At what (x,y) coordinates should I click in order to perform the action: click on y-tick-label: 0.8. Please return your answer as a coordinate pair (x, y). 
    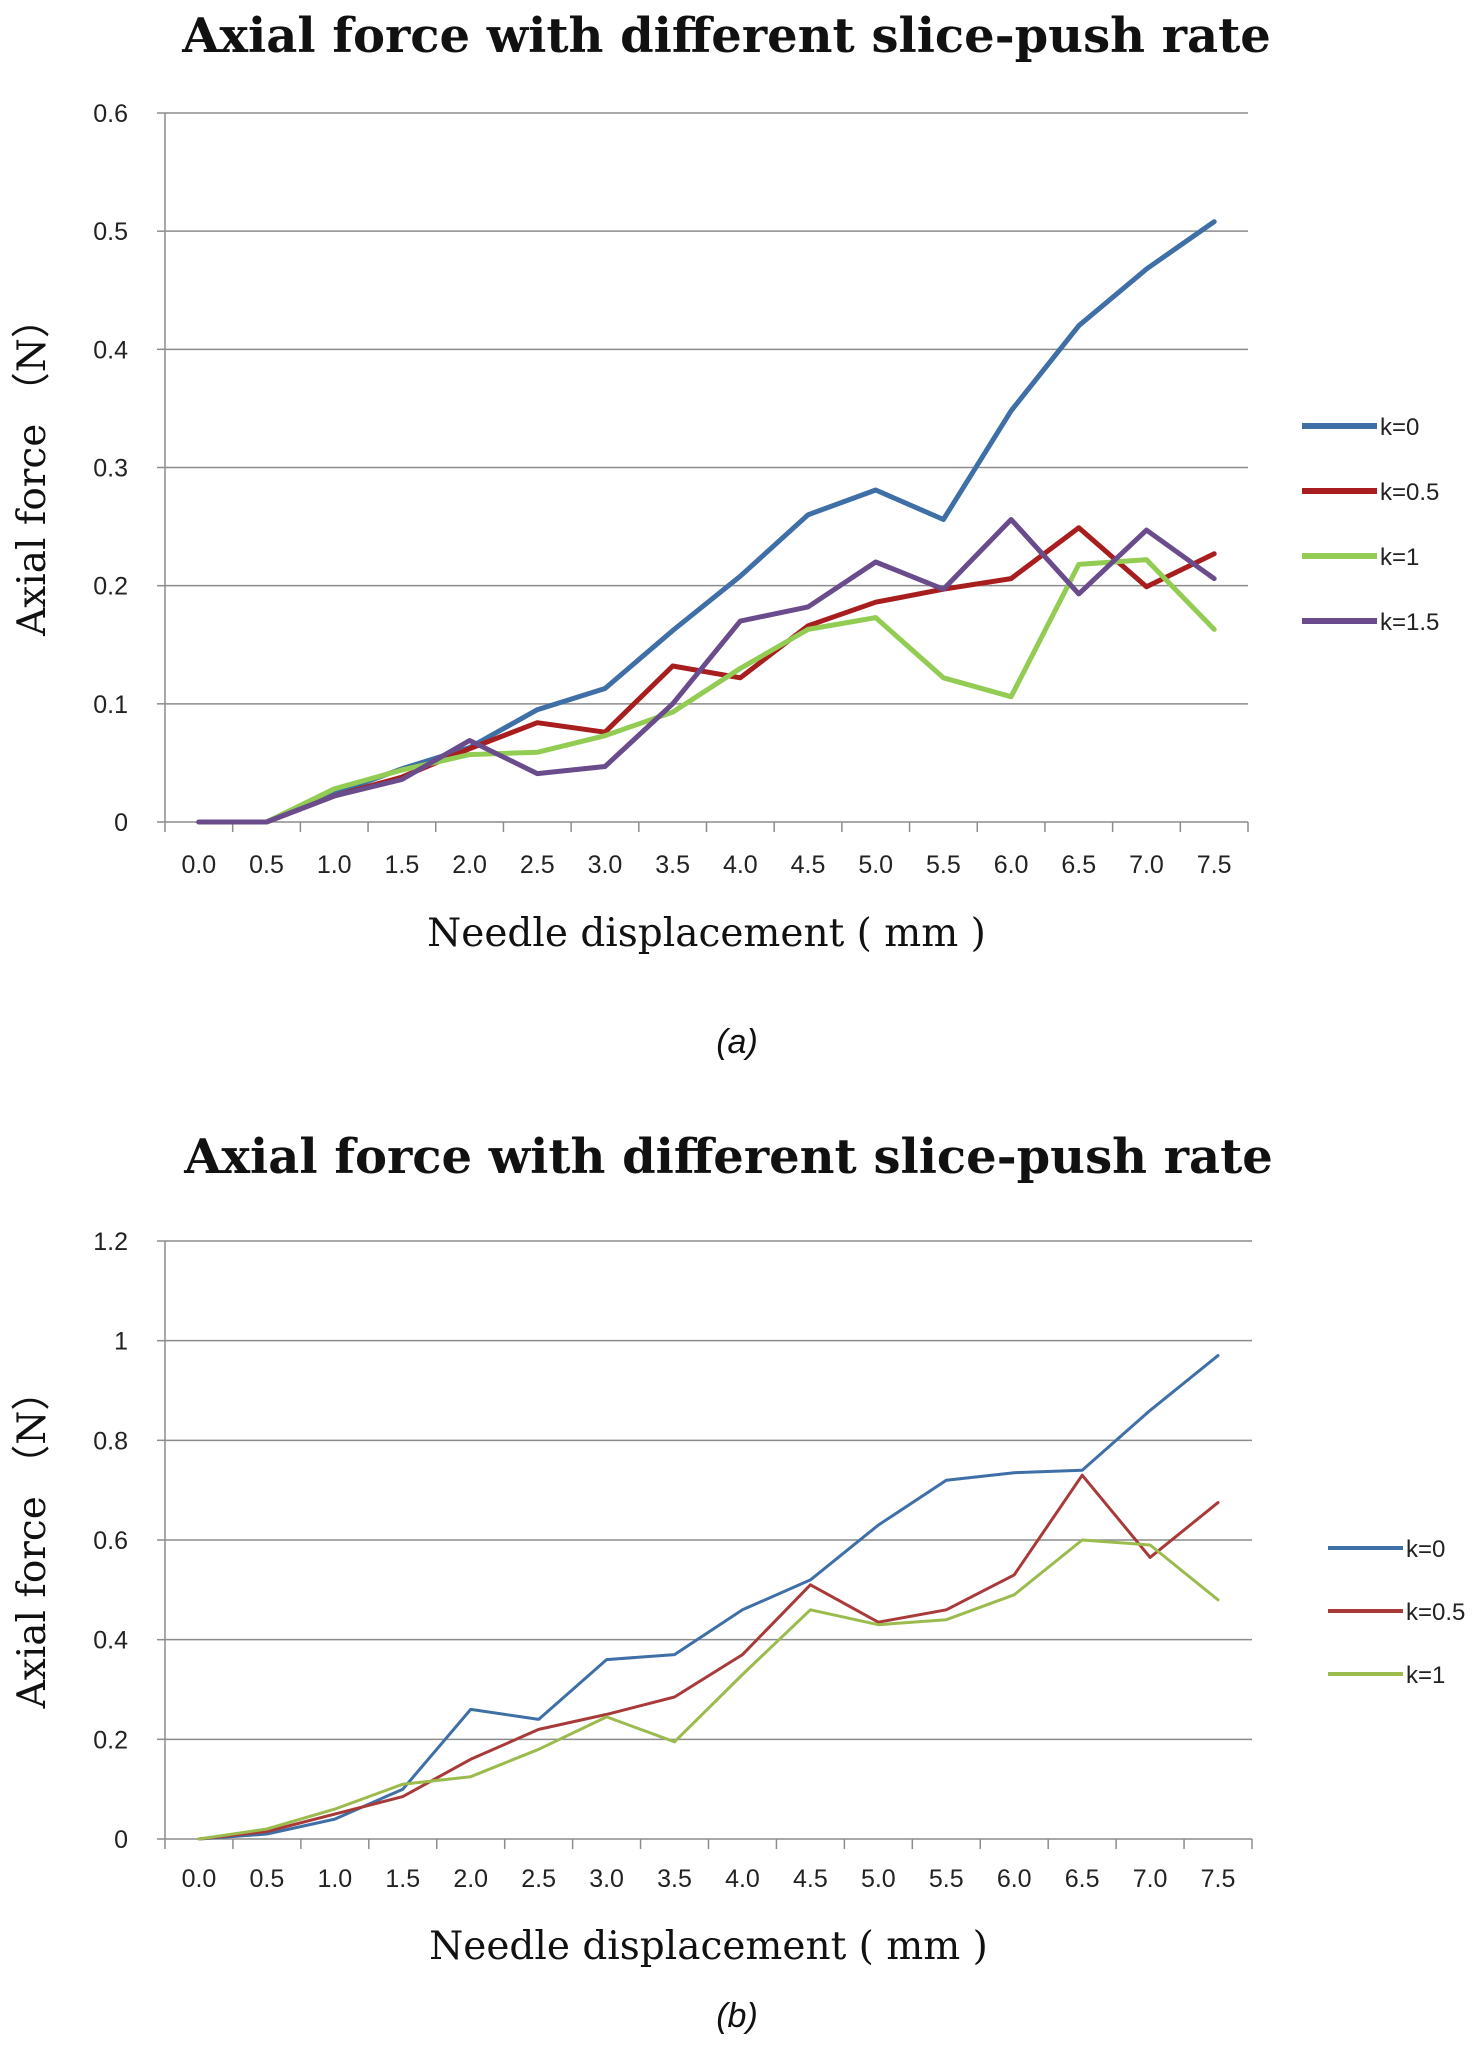
    Looking at the image, I should click on (110, 1441).